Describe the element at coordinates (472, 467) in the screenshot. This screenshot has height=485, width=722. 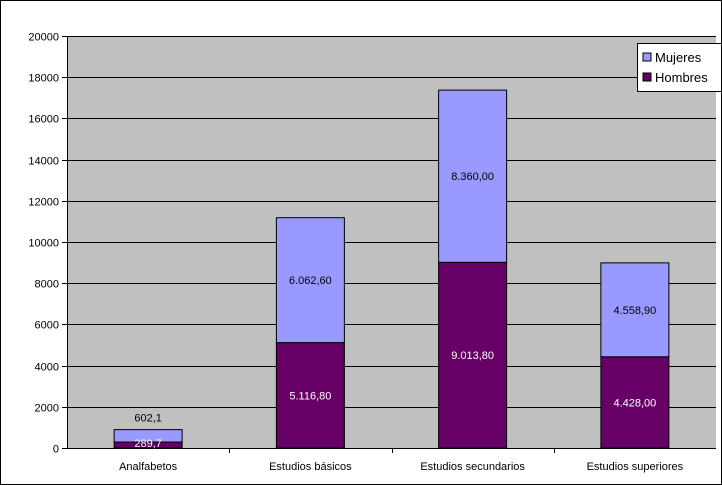
I see `x-category-label: Estudios secundarios` at that location.